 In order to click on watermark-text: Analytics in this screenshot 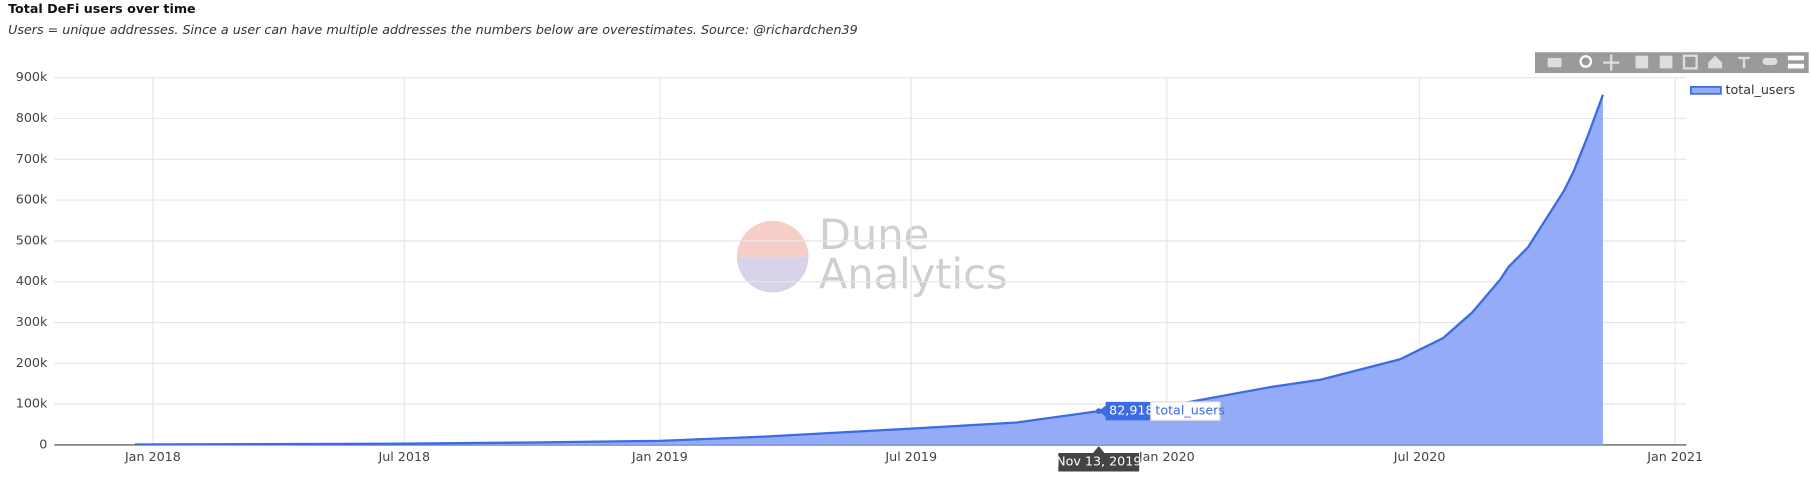, I will do `click(913, 273)`.